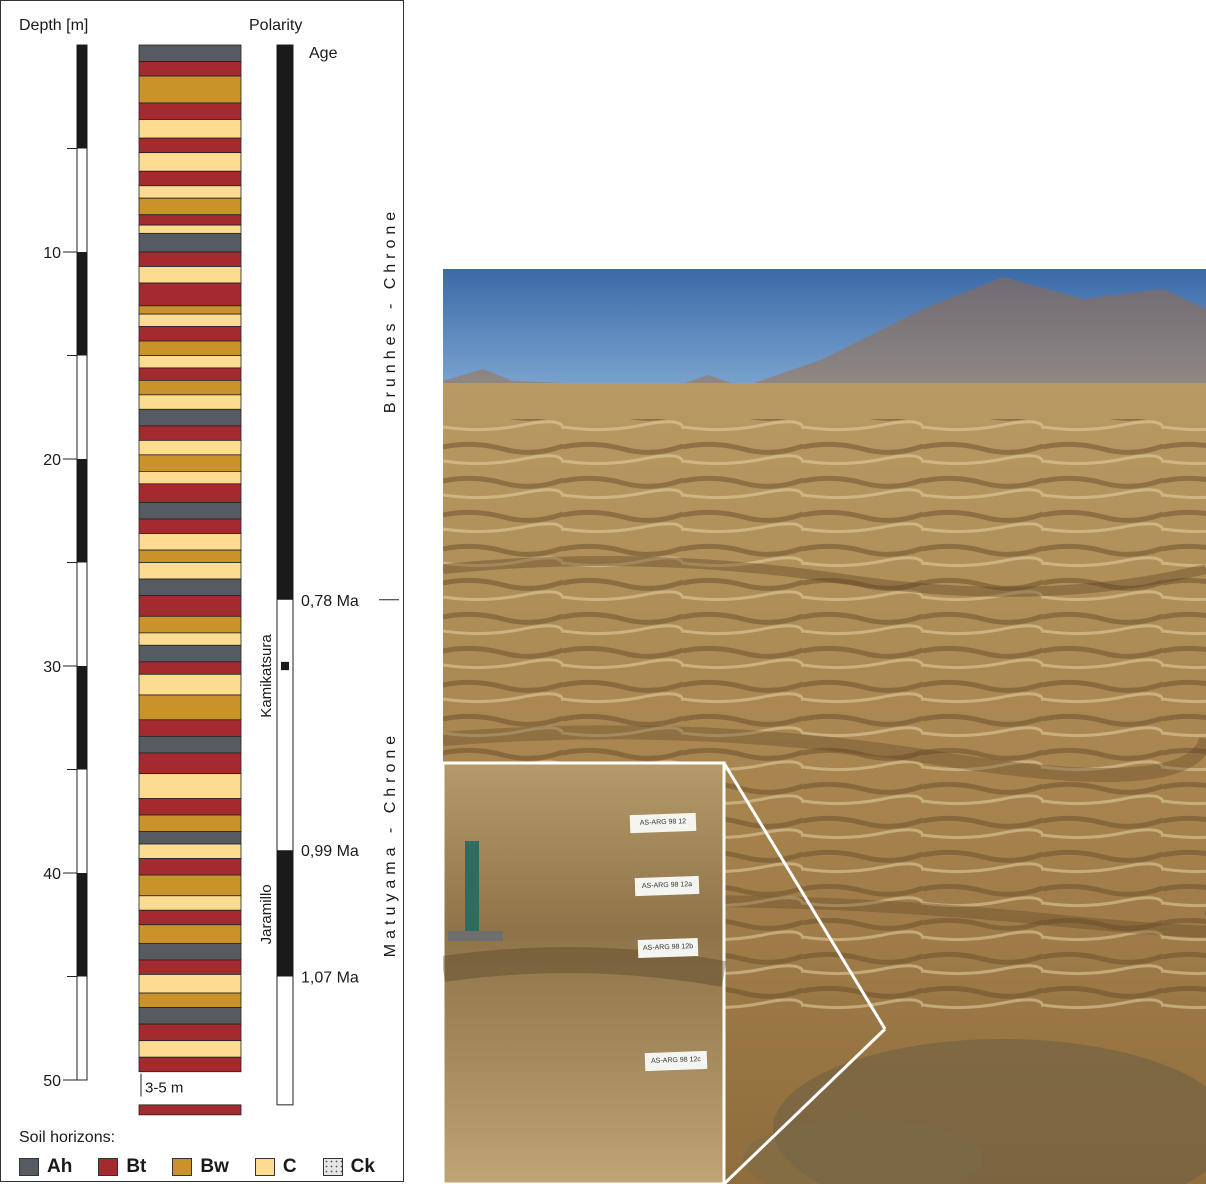 Image resolution: width=1206 pixels, height=1184 pixels. What do you see at coordinates (668, 948) in the screenshot?
I see `sample-label: AS-ARG 98 12b` at bounding box center [668, 948].